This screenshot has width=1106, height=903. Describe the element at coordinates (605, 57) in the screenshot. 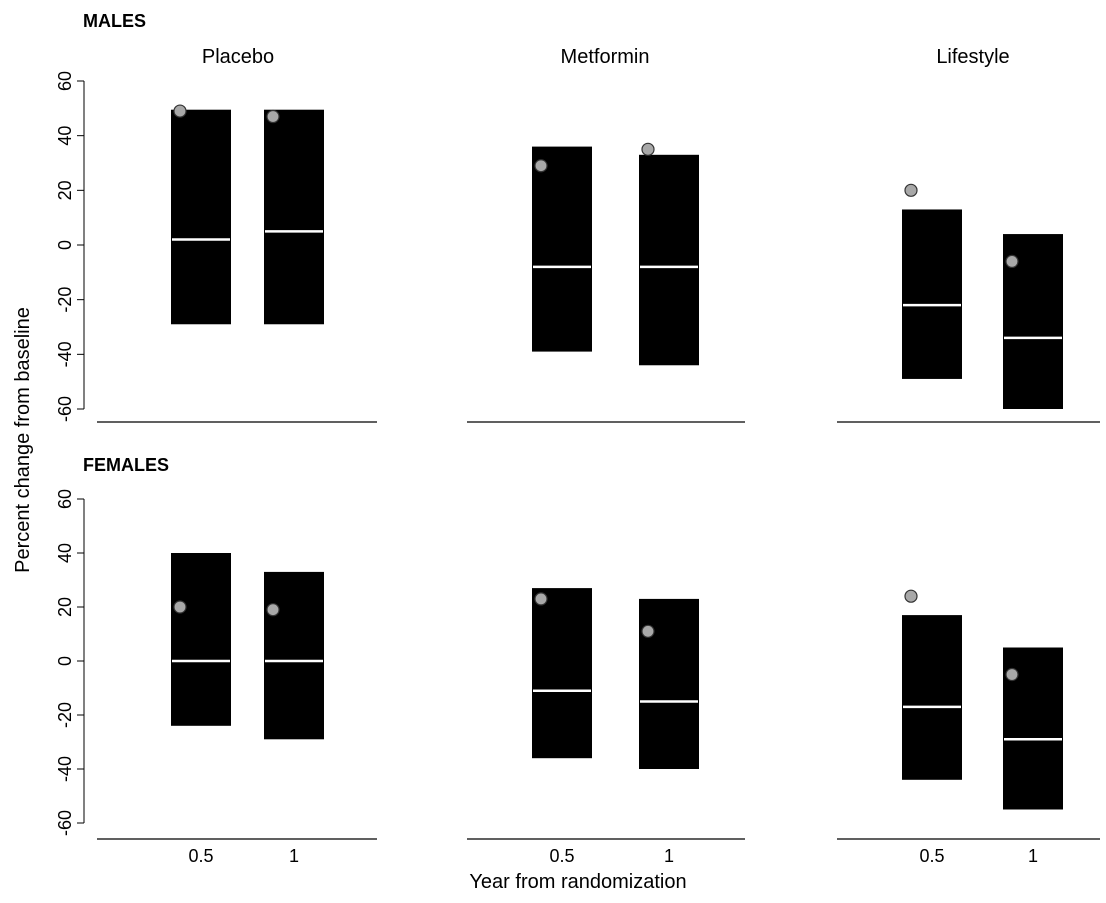

I see `panel-title-metformin: Metformin` at that location.